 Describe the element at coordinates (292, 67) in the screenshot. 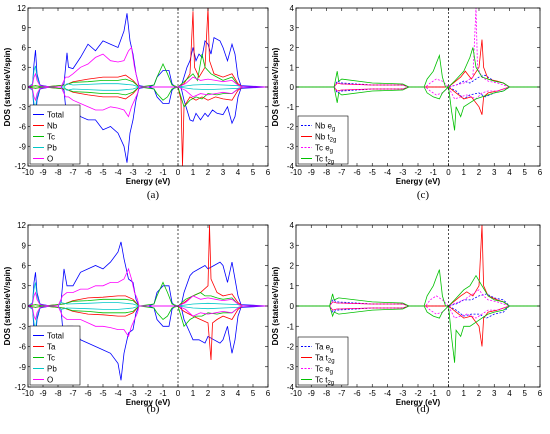

I see `y-tick-label: 1` at that location.